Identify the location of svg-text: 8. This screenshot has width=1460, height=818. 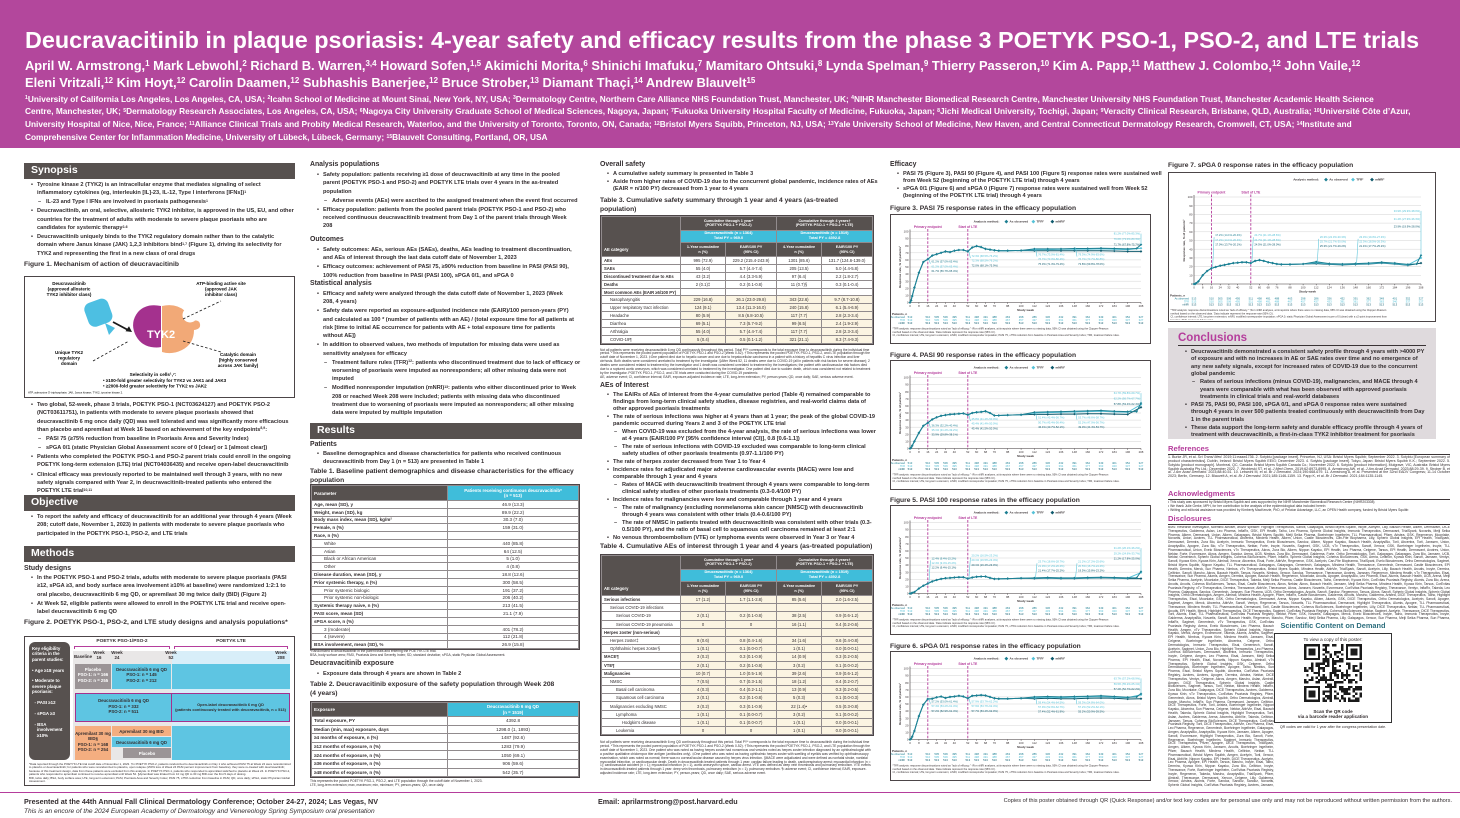
(1203, 288).